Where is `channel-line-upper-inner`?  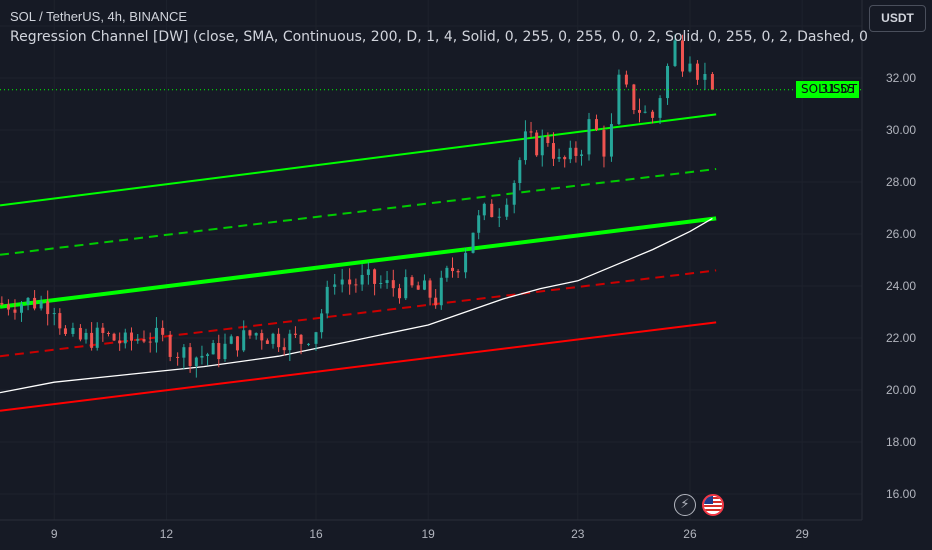
channel-line-upper-inner is located at coordinates (358, 212).